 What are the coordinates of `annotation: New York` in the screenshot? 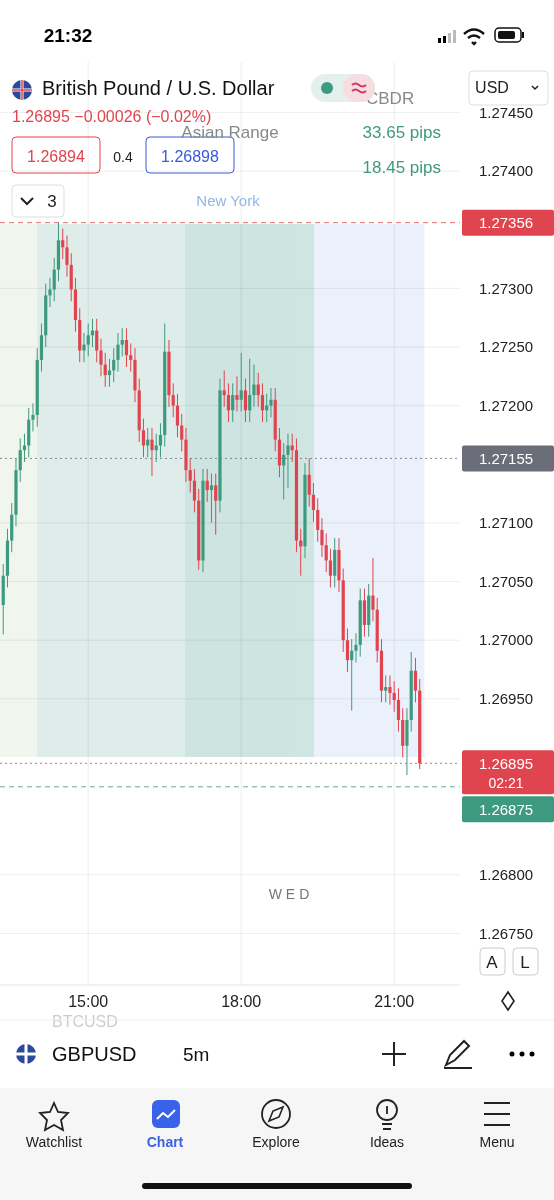 It's located at (228, 200).